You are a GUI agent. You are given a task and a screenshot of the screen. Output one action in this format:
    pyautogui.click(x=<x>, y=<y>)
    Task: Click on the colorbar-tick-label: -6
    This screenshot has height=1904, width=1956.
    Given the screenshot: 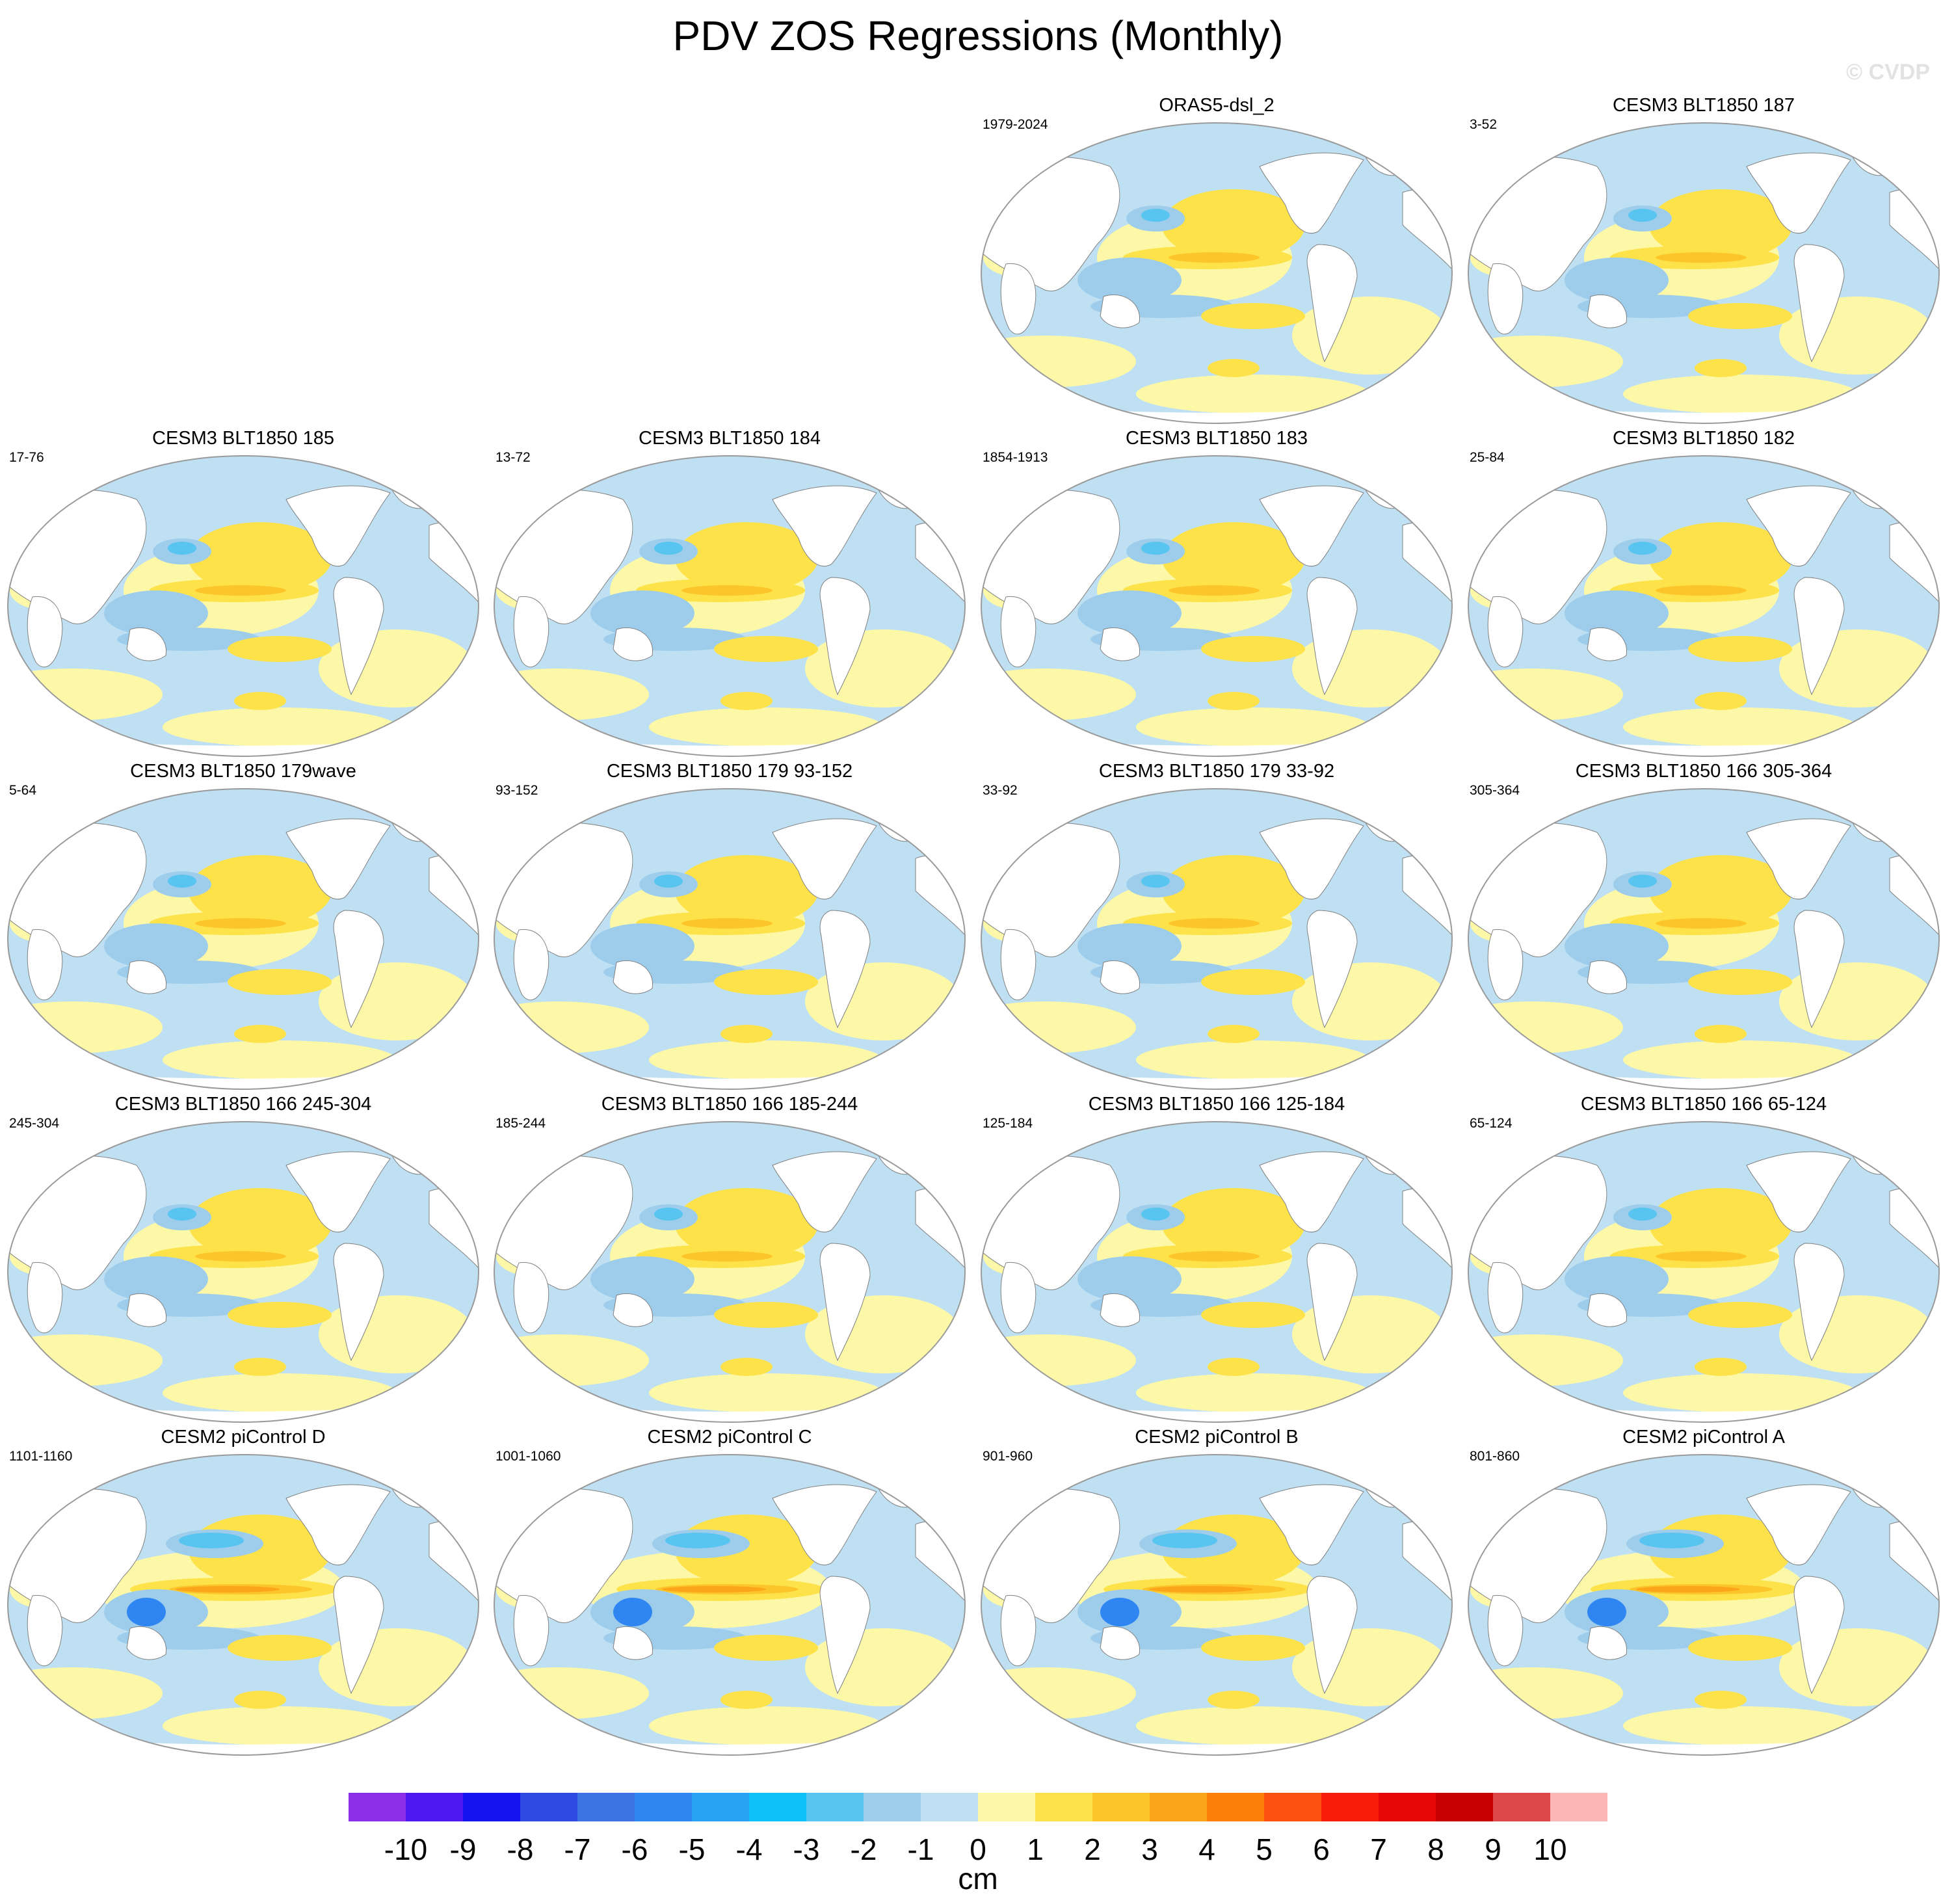 What is the action you would take?
    pyautogui.click(x=634, y=1849)
    